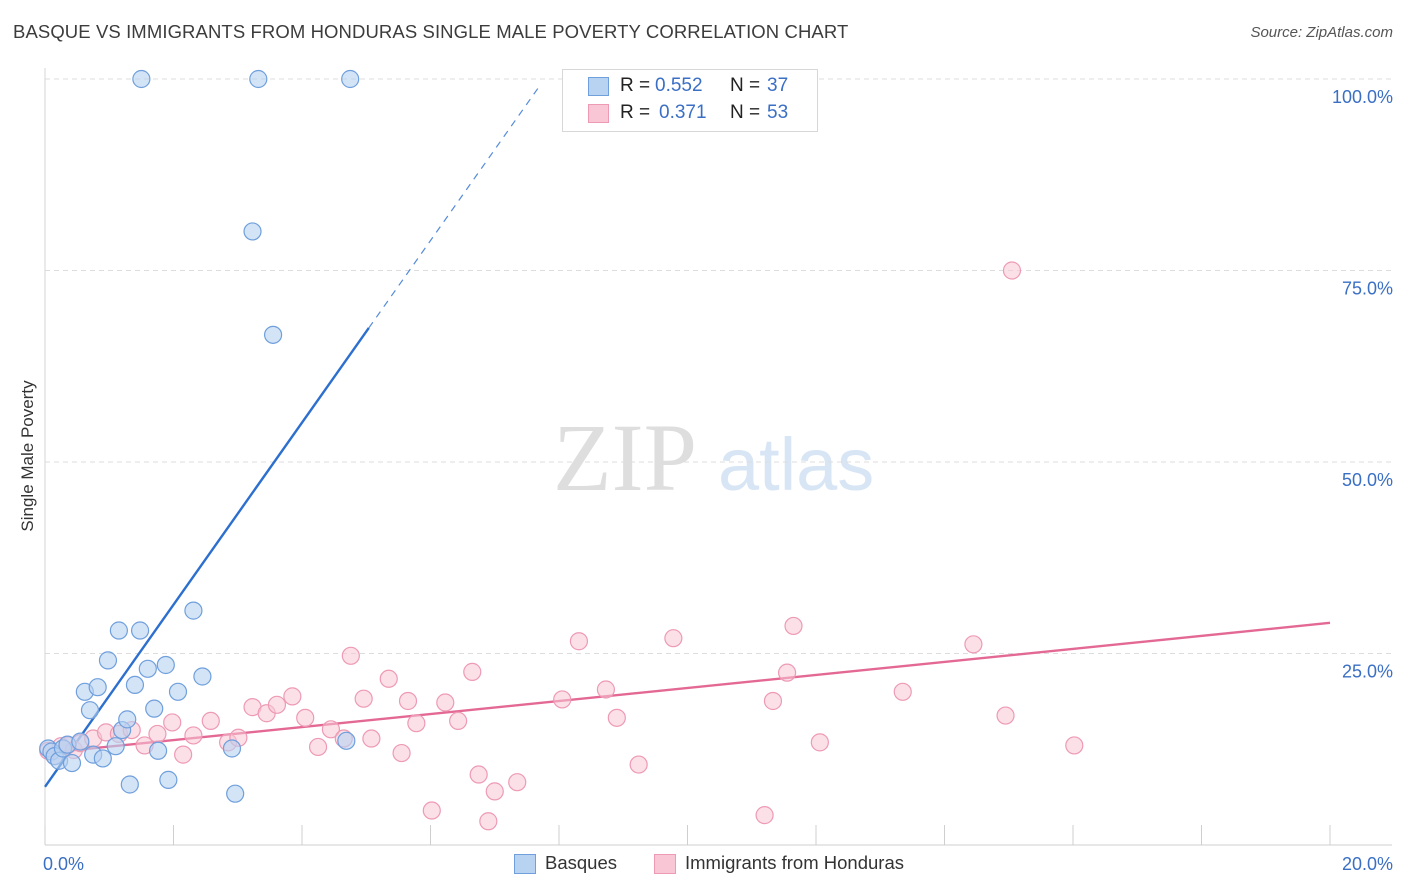 The height and width of the screenshot is (892, 1406). Describe the element at coordinates (778, 112) in the screenshot. I see `n-value-honduras: 53` at that location.